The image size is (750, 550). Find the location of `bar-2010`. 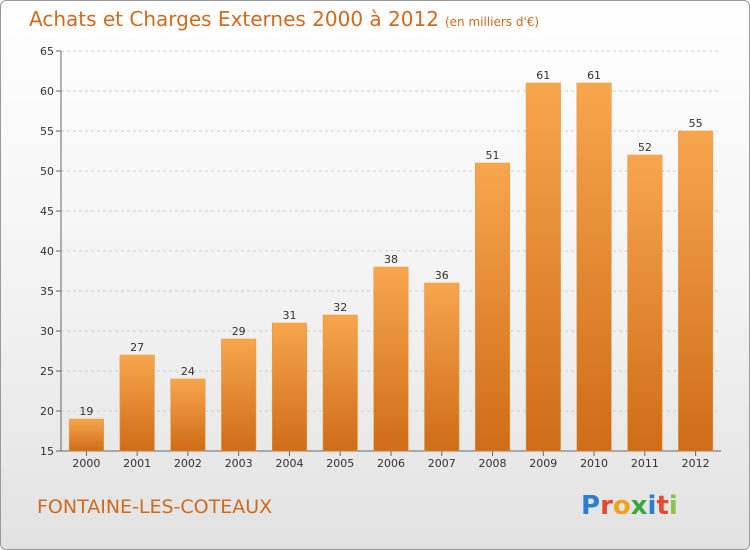

bar-2010 is located at coordinates (594, 267).